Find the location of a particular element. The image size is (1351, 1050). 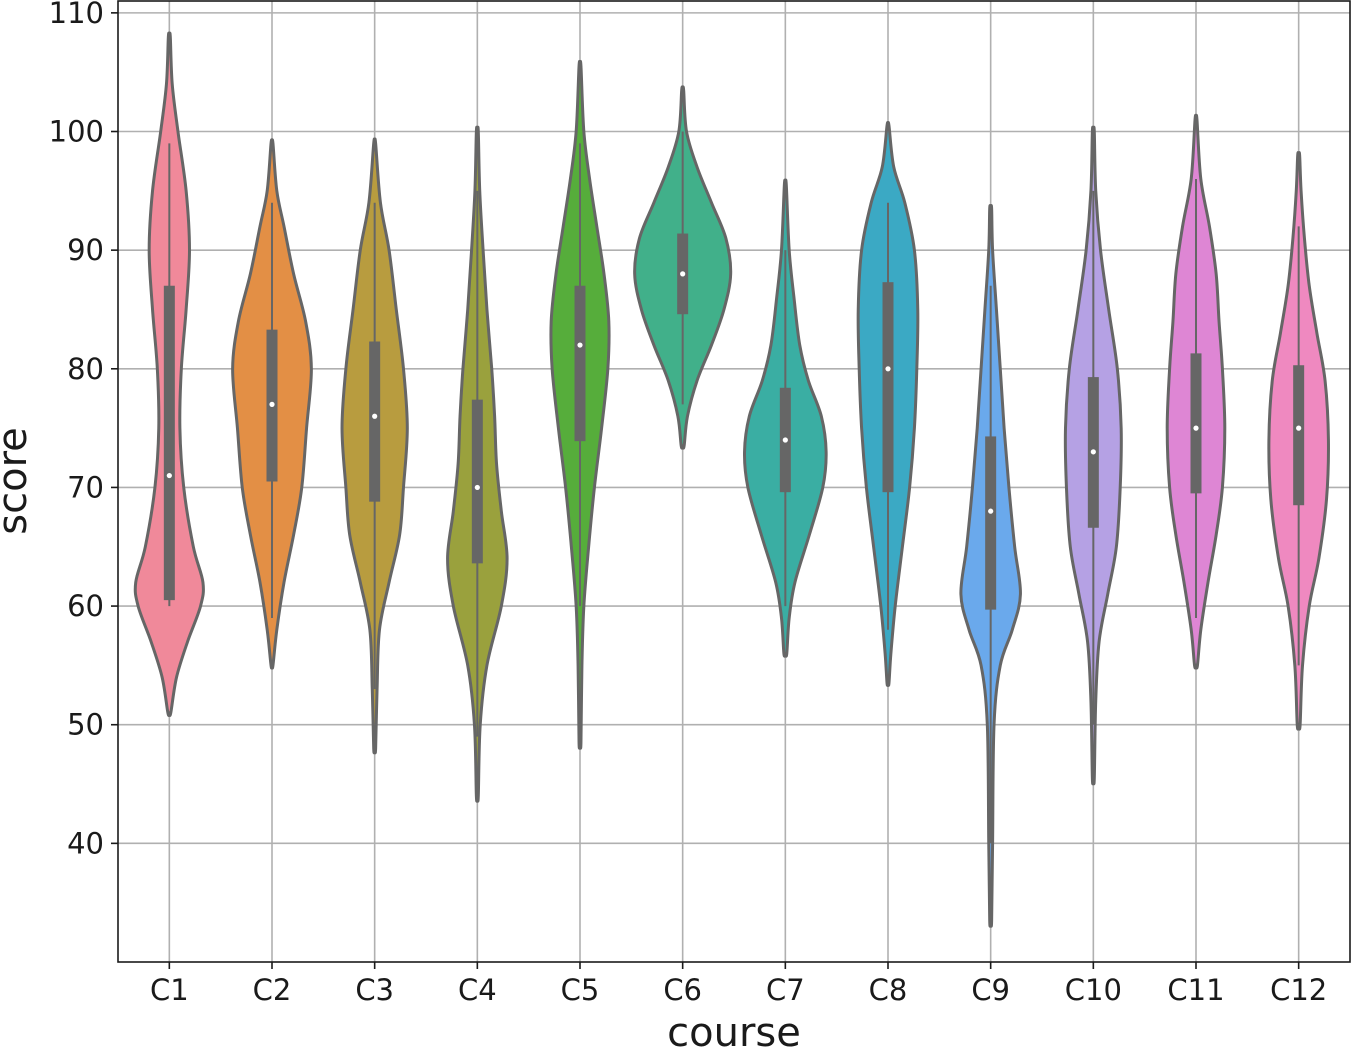

y-tick-label: 70 is located at coordinates (85, 487).